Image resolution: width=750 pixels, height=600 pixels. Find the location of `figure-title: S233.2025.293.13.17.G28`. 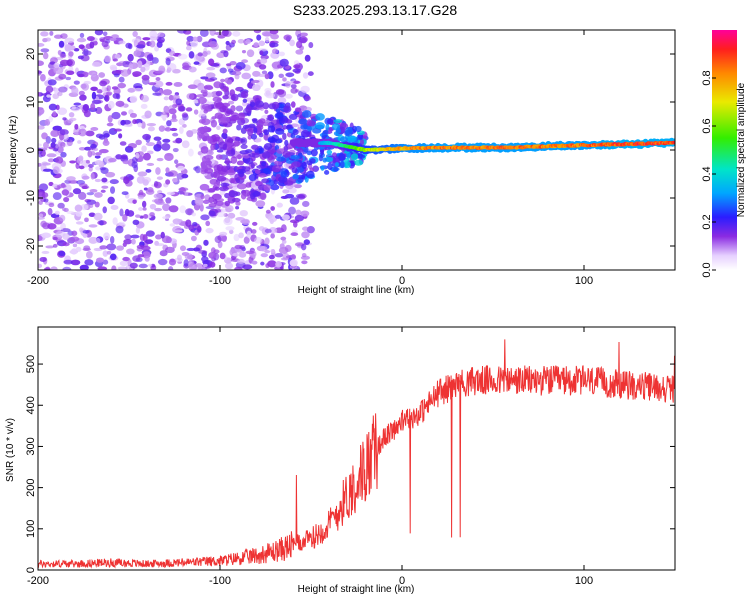

figure-title: S233.2025.293.13.17.G28 is located at coordinates (375, 10).